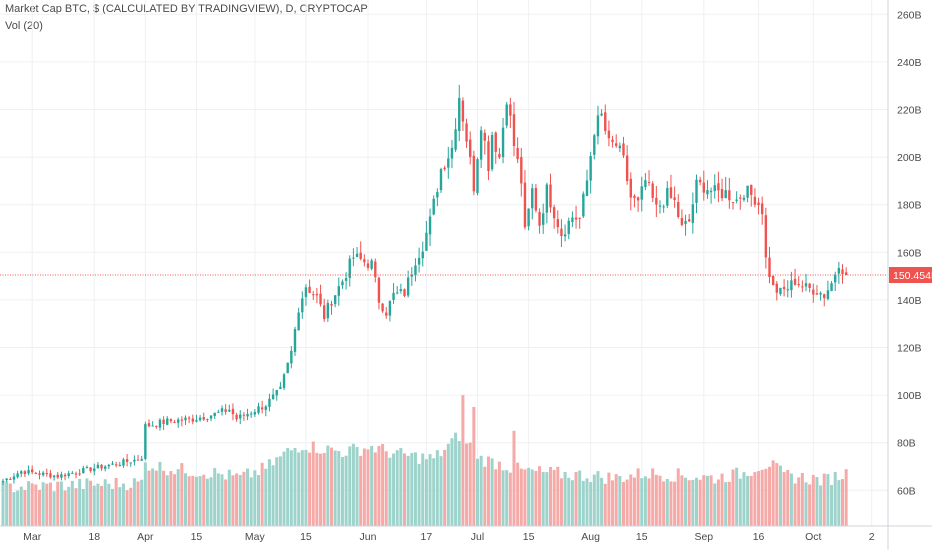 The height and width of the screenshot is (550, 932). What do you see at coordinates (24, 26) in the screenshot?
I see `volume-indicator-label: Vol (20)` at bounding box center [24, 26].